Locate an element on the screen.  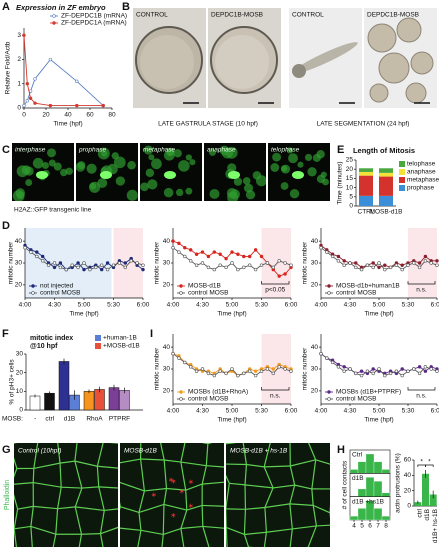
legend-label: prophase is located at coordinates (420, 188).